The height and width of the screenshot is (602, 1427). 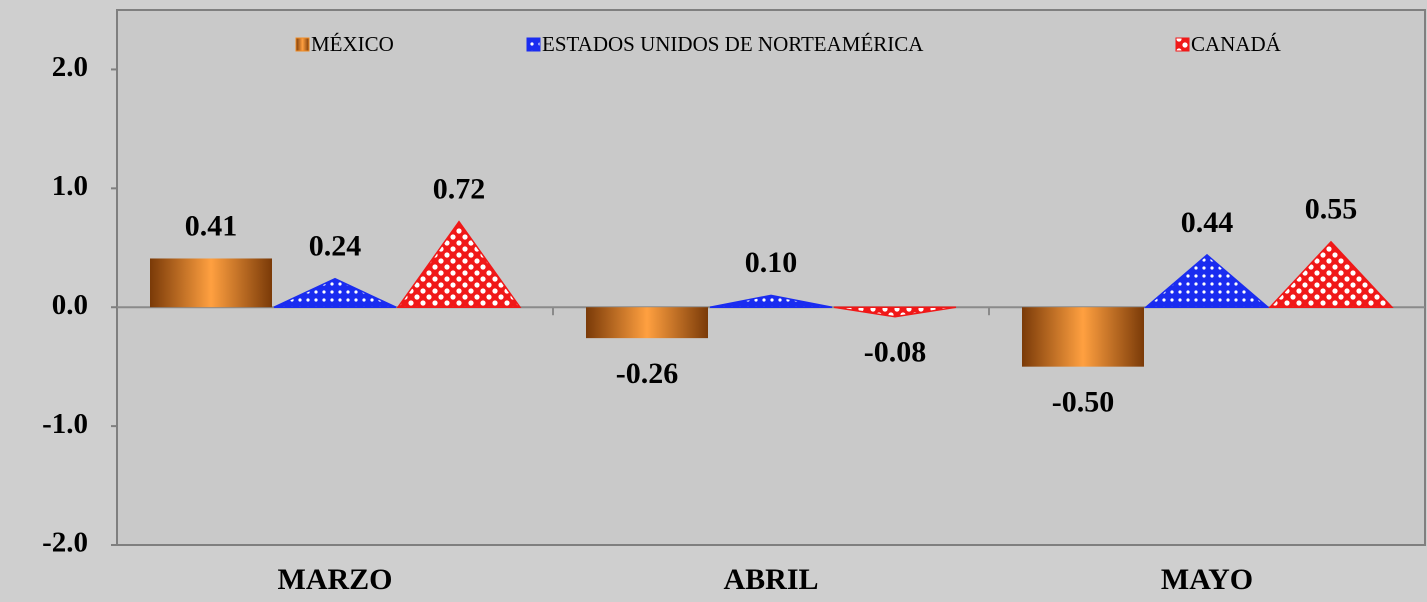 I want to click on value-label: 0.44, so click(x=1207, y=222).